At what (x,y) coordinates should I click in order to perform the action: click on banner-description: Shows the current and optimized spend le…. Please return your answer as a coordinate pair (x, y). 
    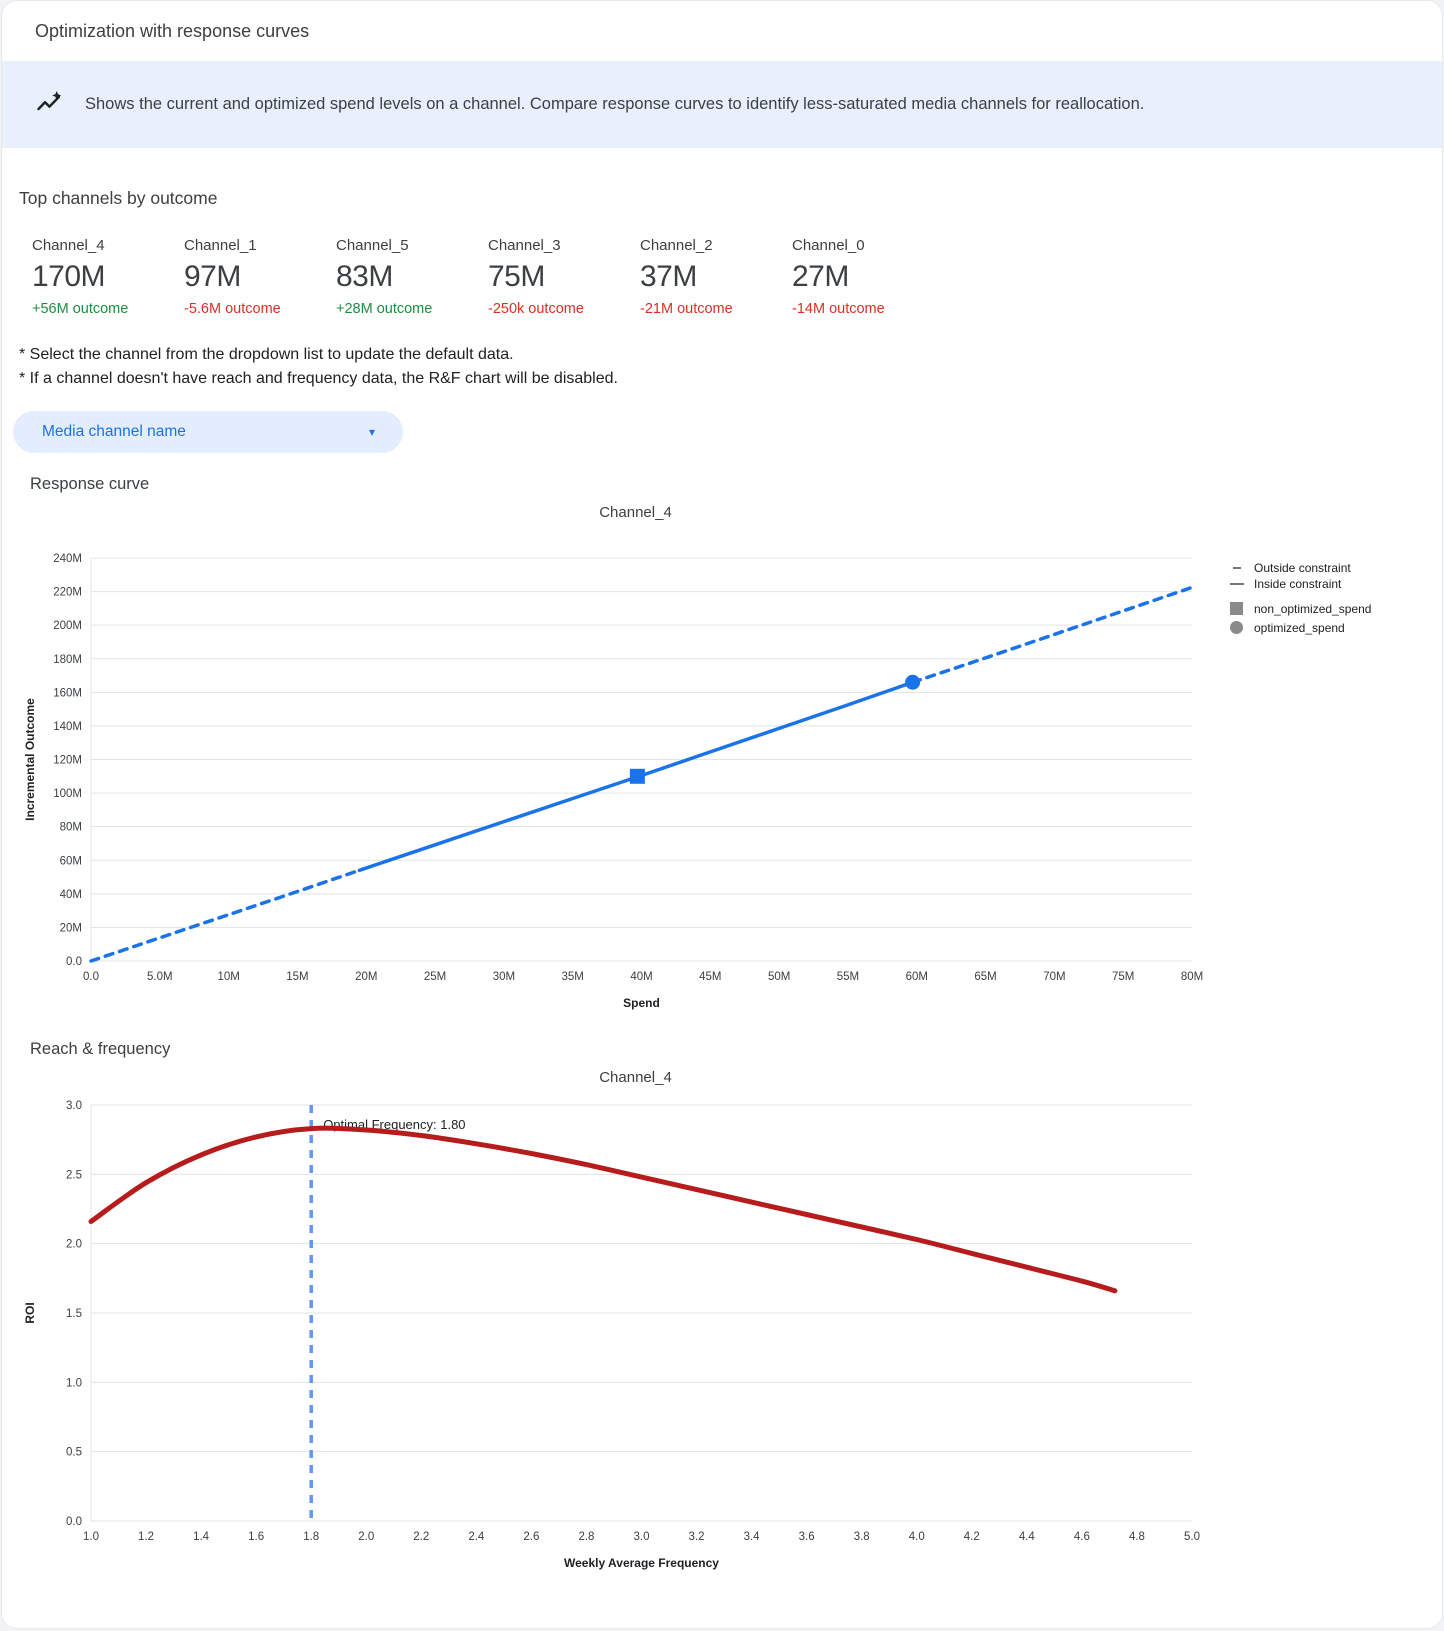
    Looking at the image, I should click on (615, 104).